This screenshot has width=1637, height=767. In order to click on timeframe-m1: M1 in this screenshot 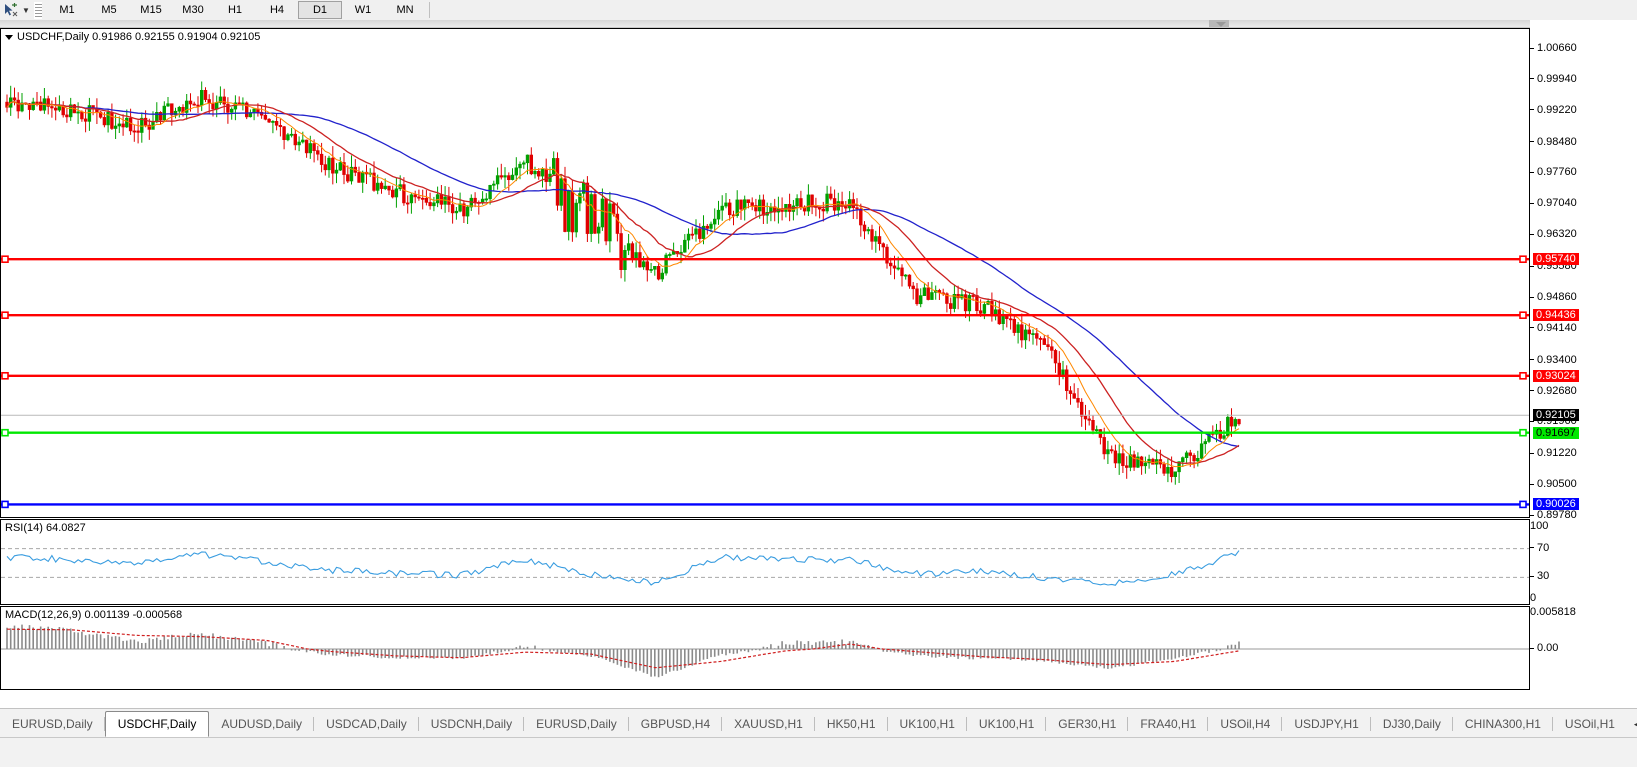, I will do `click(67, 10)`.